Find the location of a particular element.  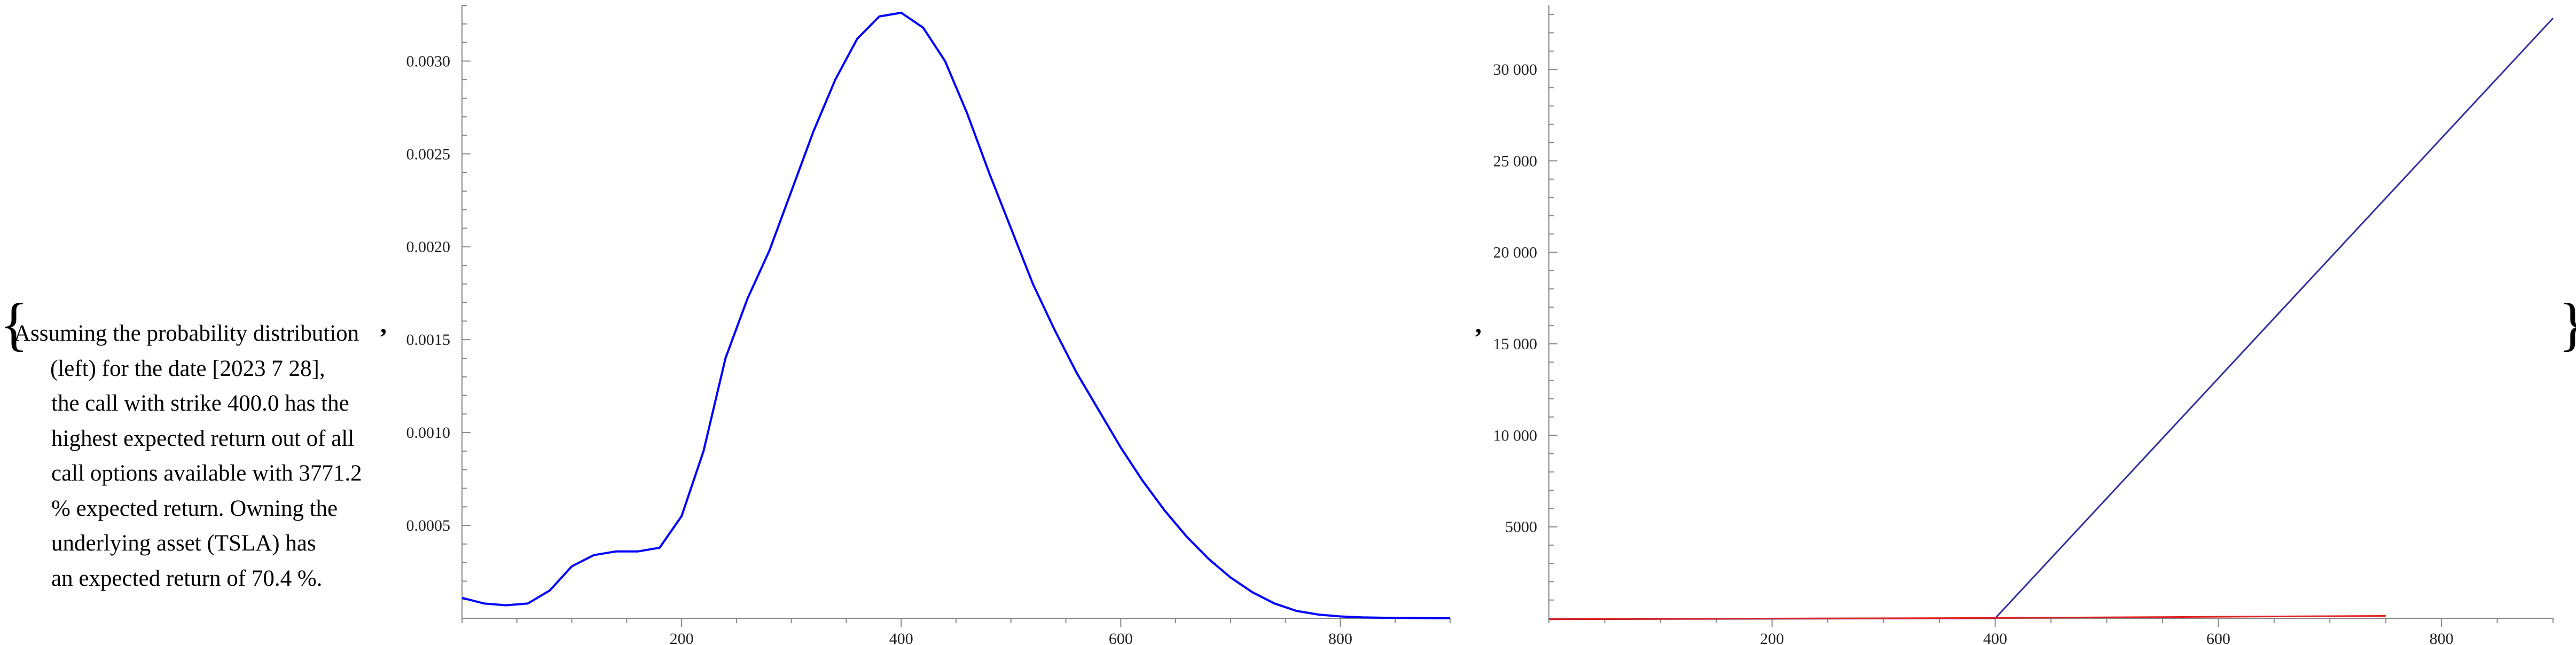

description-line: highest expected return out of all is located at coordinates (203, 439).